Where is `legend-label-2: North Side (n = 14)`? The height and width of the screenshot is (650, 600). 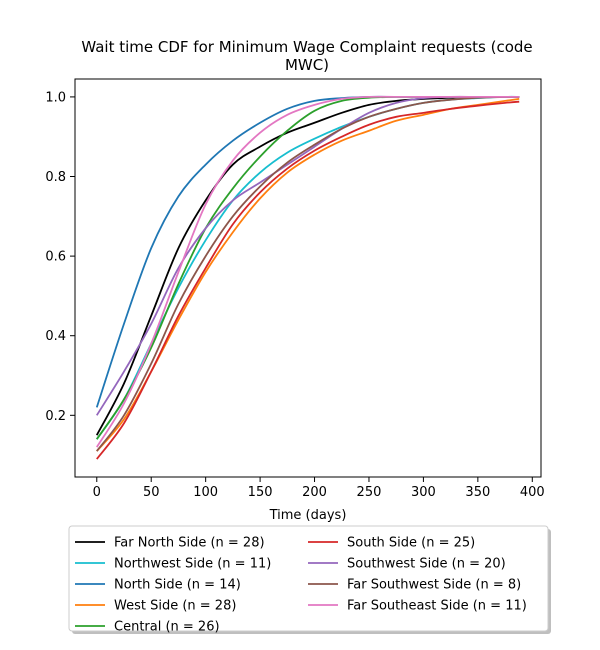
legend-label-2: North Side (n = 14) is located at coordinates (177, 585).